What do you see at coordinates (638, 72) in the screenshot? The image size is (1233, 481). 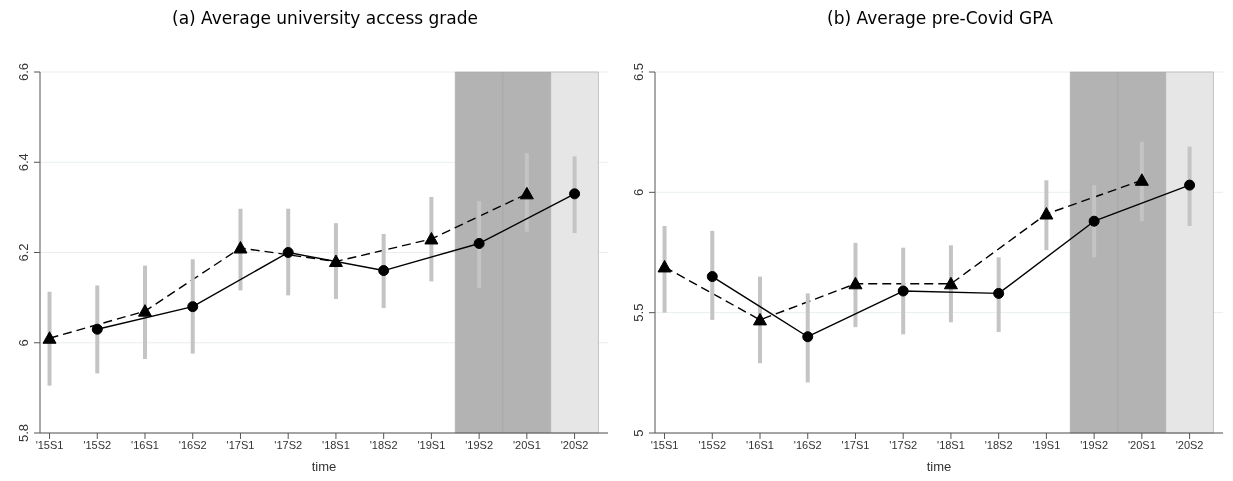 I see `y-tick-label: 6.5` at bounding box center [638, 72].